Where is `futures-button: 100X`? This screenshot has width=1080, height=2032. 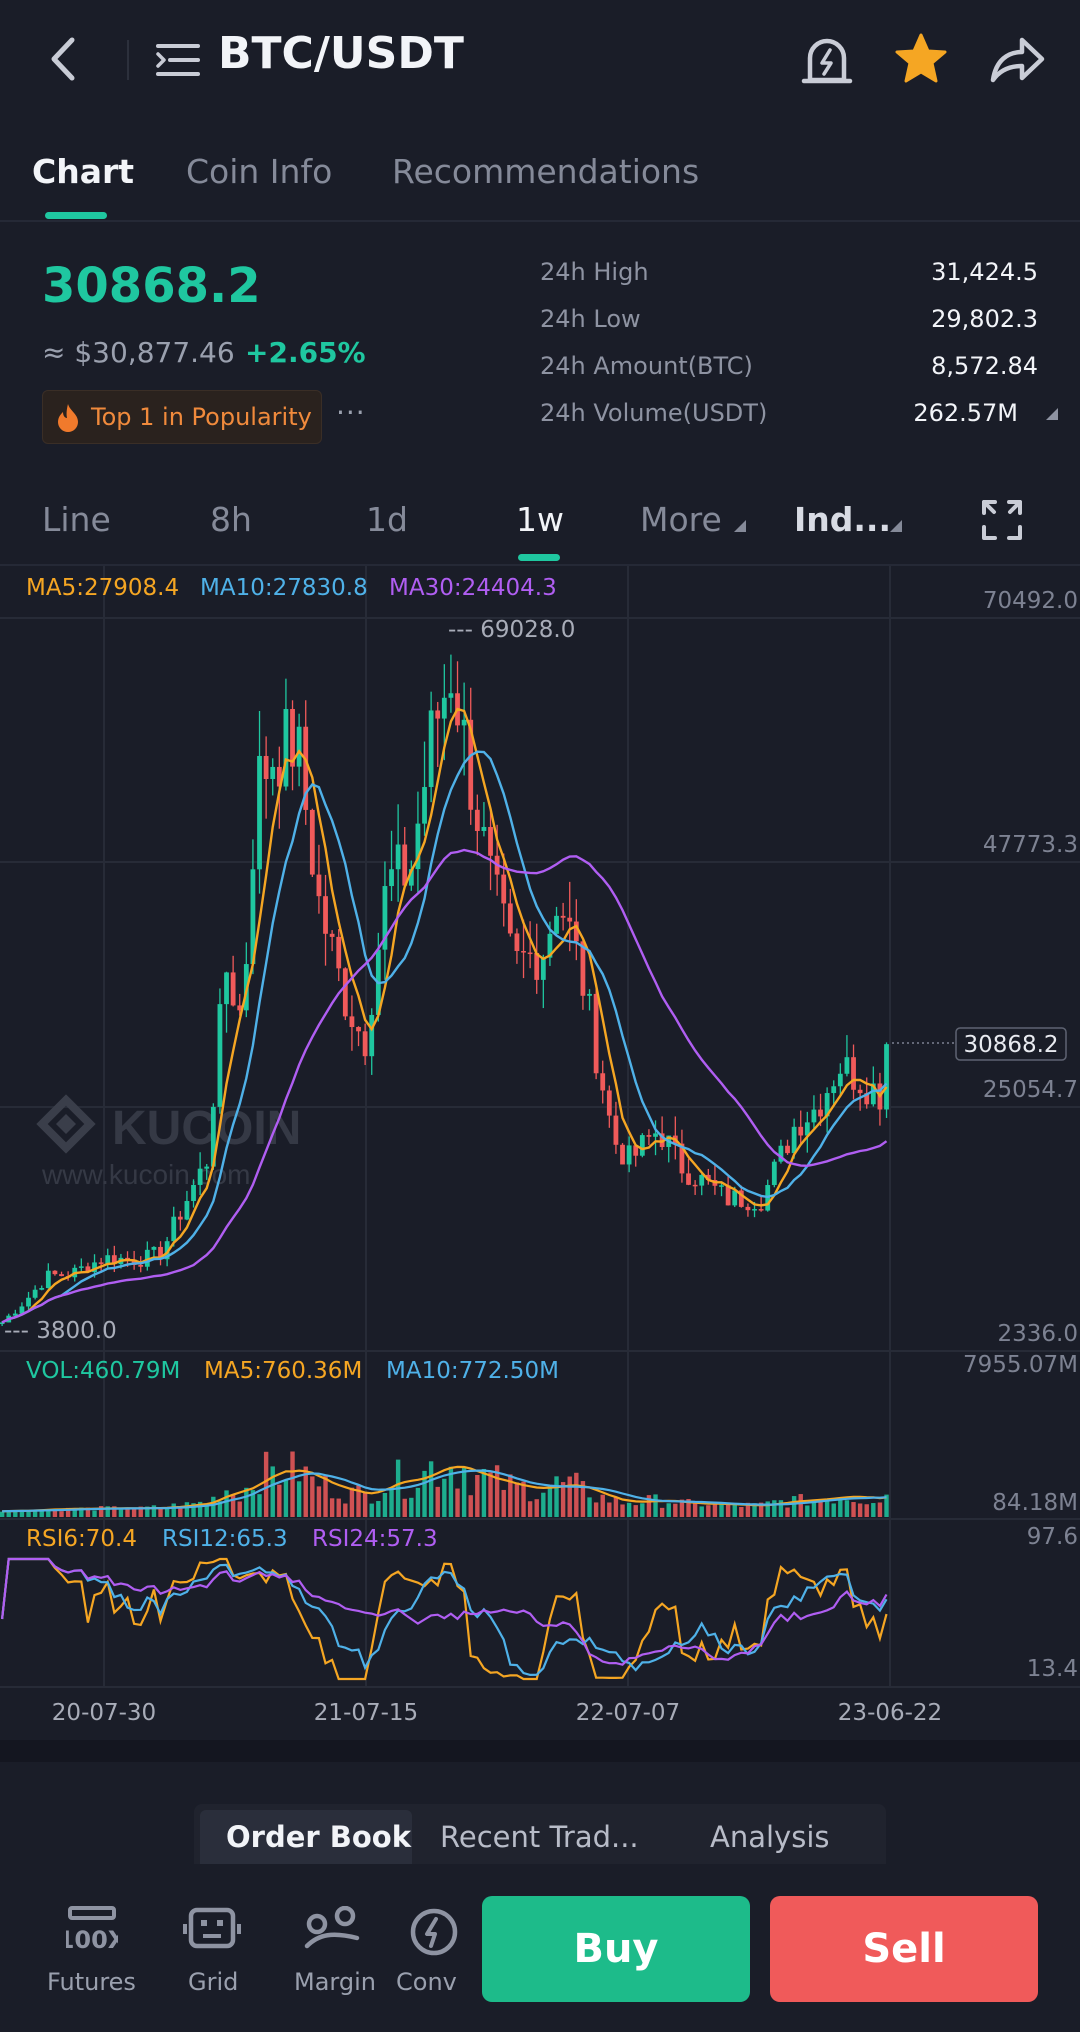
futures-button: 100X is located at coordinates (92, 1932).